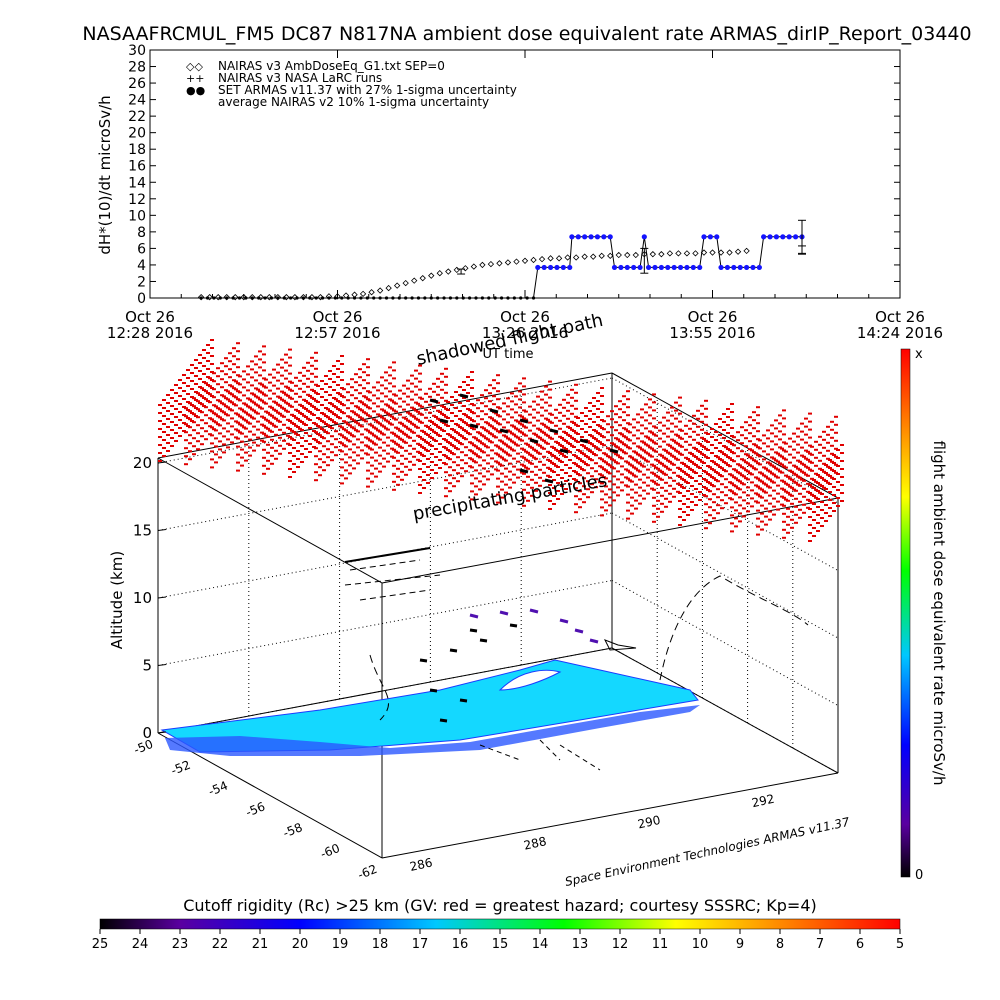 This screenshot has width=1000, height=1000. I want to click on latitude-tick-label: -56, so click(255, 809).